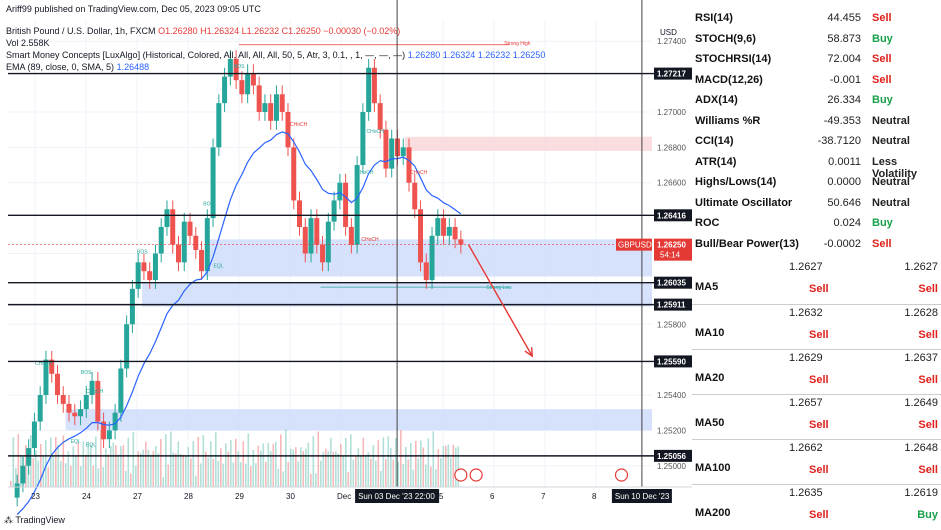 Image resolution: width=941 pixels, height=530 pixels. What do you see at coordinates (10, 520) in the screenshot?
I see `logo-icon: ⁂` at bounding box center [10, 520].